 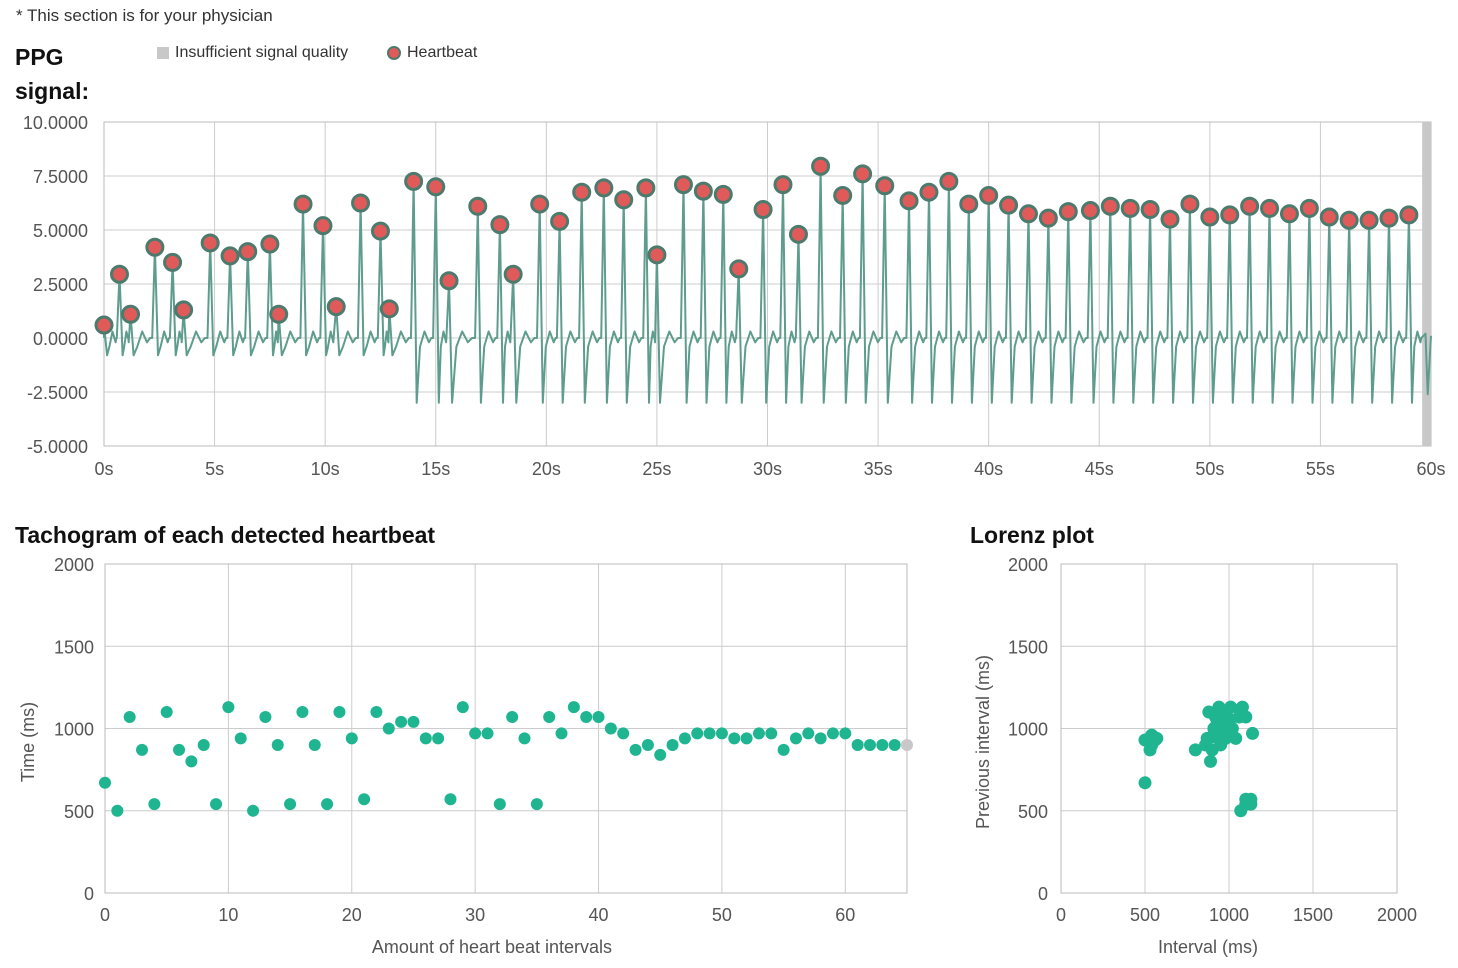 What do you see at coordinates (228, 915) in the screenshot?
I see `tachogram-x-tick-label: 10` at bounding box center [228, 915].